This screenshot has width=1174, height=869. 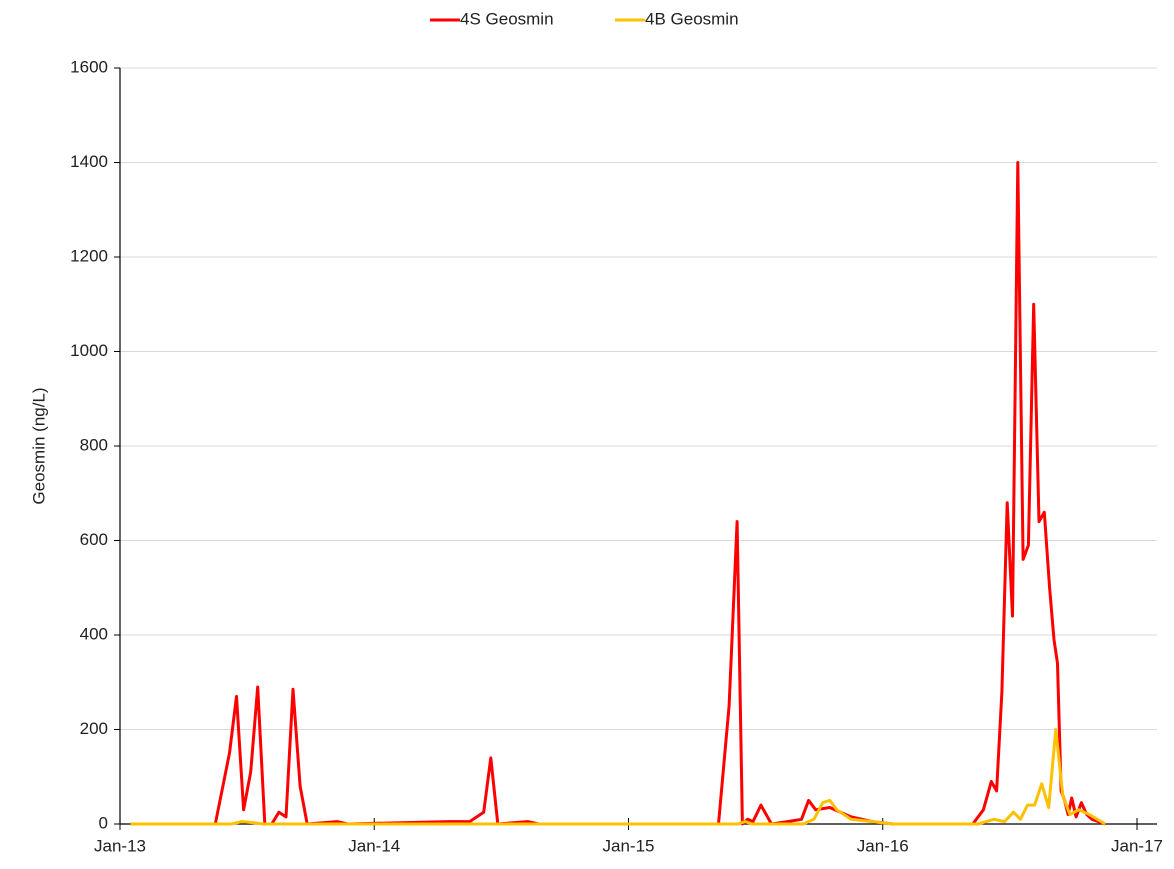 What do you see at coordinates (692, 18) in the screenshot?
I see `legend-label: 4B Geosmin` at bounding box center [692, 18].